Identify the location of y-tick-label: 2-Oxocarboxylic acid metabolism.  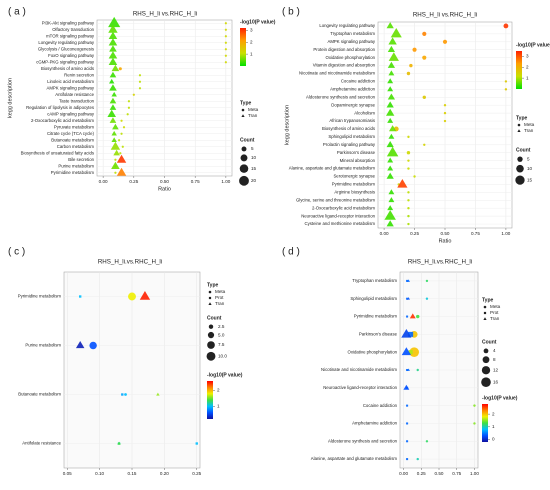
(62, 120).